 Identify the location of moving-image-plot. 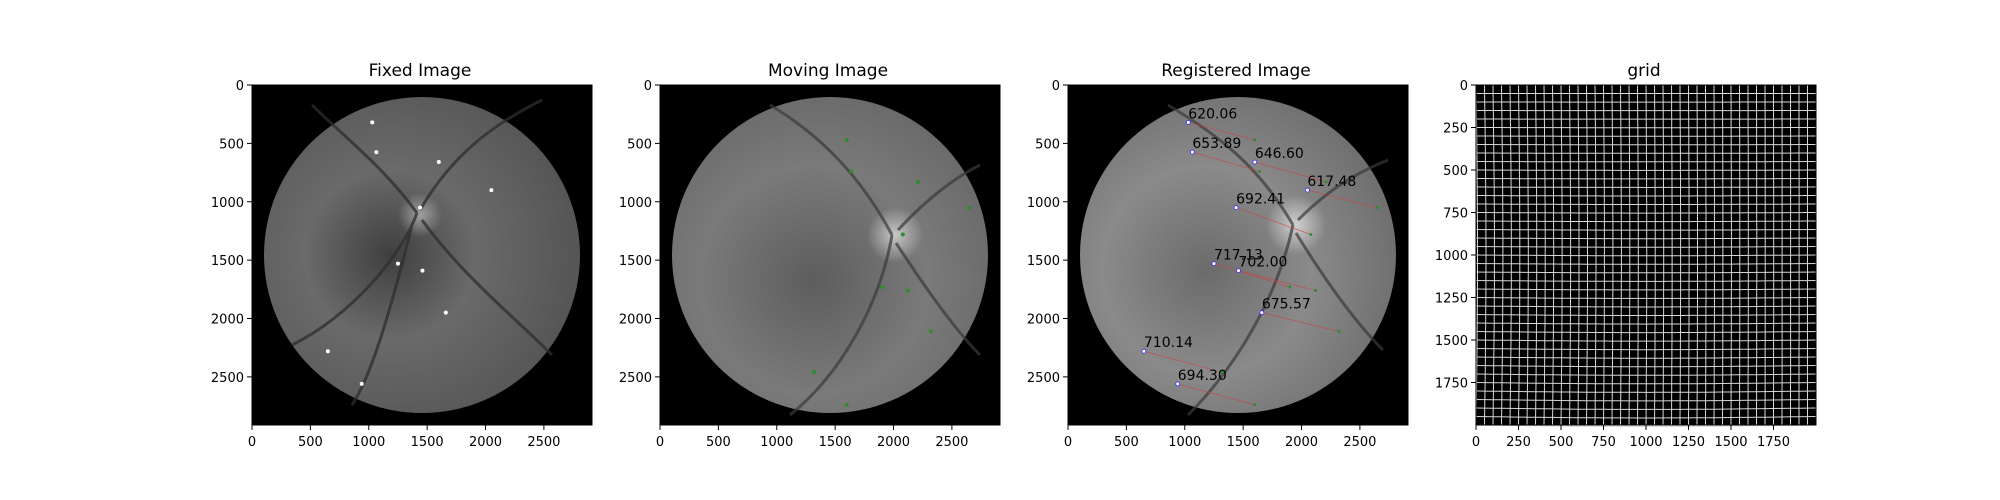
(830, 255).